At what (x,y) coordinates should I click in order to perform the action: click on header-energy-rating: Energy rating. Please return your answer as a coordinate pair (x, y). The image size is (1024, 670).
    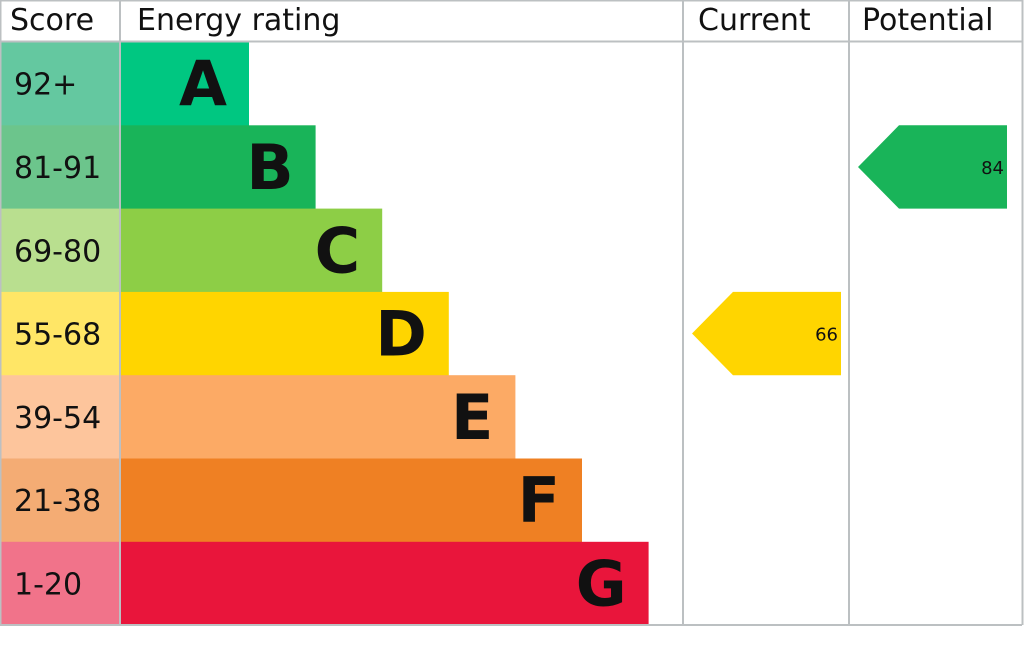
    Looking at the image, I should click on (238, 20).